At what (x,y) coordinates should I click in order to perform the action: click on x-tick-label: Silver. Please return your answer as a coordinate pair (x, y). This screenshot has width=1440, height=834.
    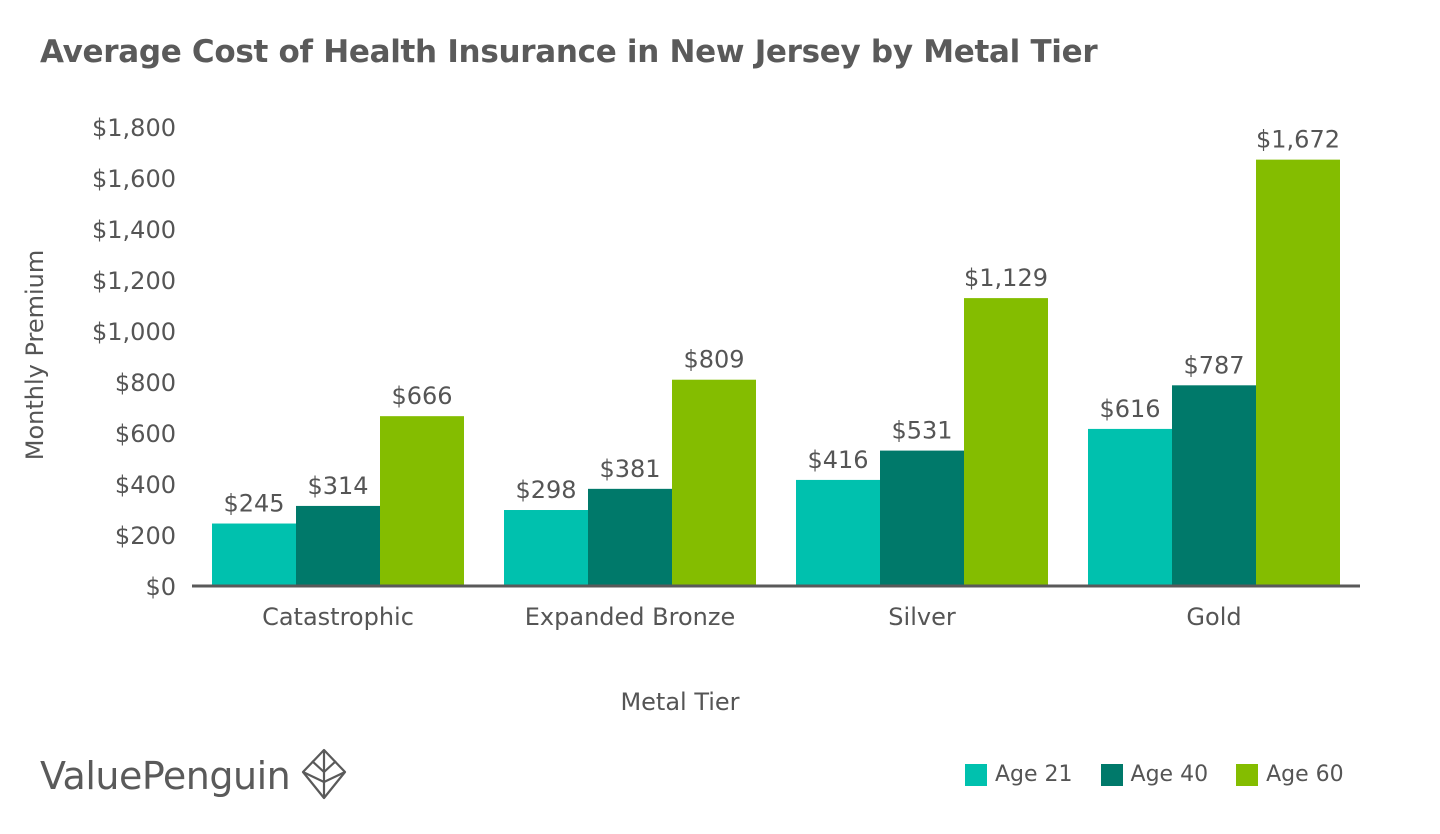
    Looking at the image, I should click on (922, 617).